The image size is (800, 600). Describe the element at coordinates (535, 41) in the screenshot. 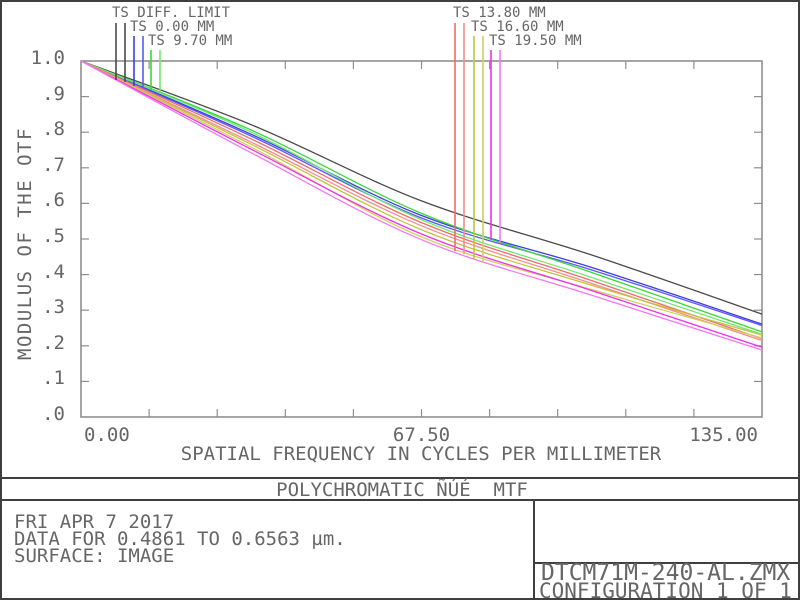

I see `legend-label: TS 19.50 MM` at that location.